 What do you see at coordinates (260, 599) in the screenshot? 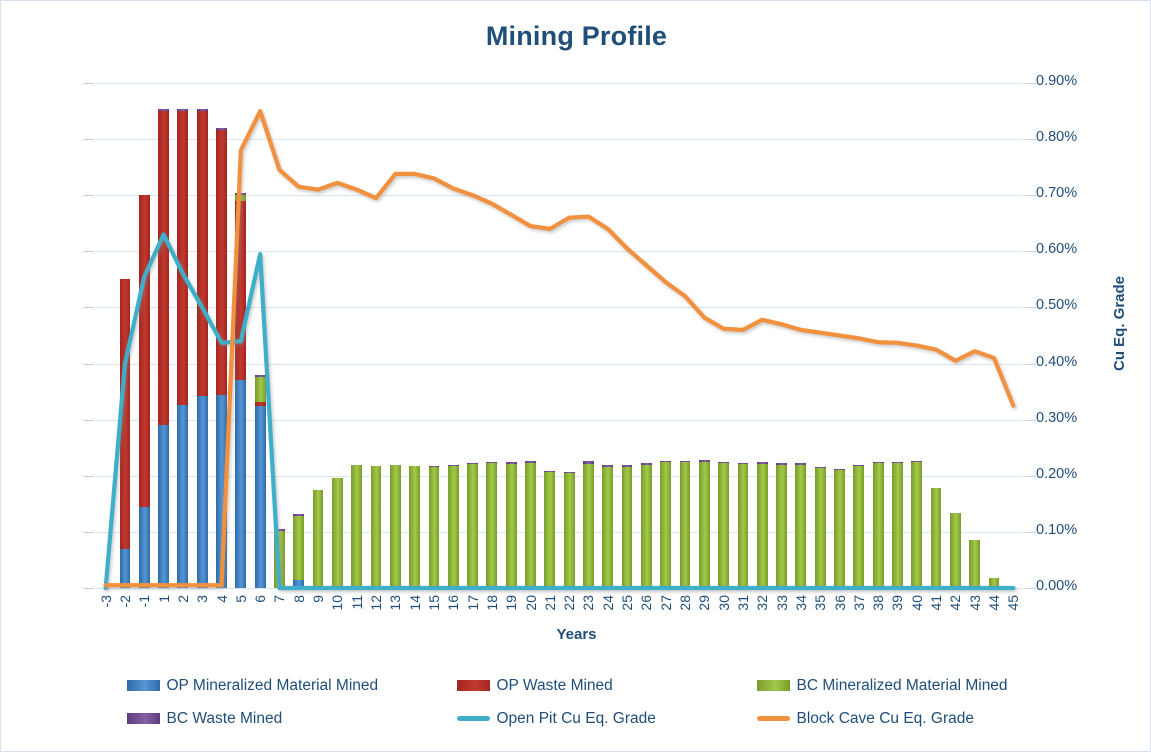
I see `x-axis-tick: 6` at bounding box center [260, 599].